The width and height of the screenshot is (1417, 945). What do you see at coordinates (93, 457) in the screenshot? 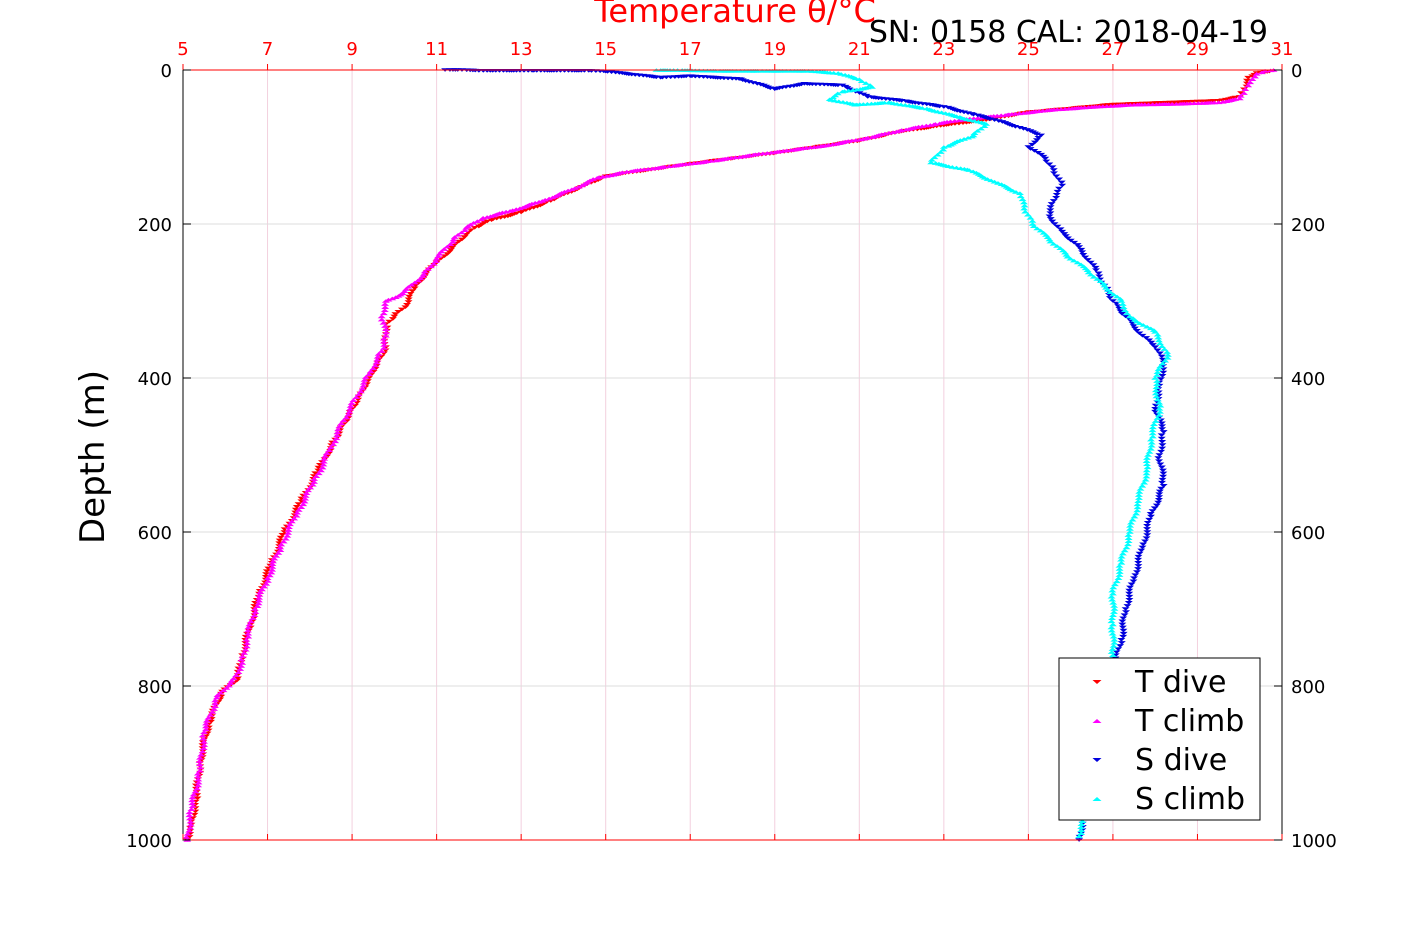
I see `y-axis-label: Depth (m)` at bounding box center [93, 457].